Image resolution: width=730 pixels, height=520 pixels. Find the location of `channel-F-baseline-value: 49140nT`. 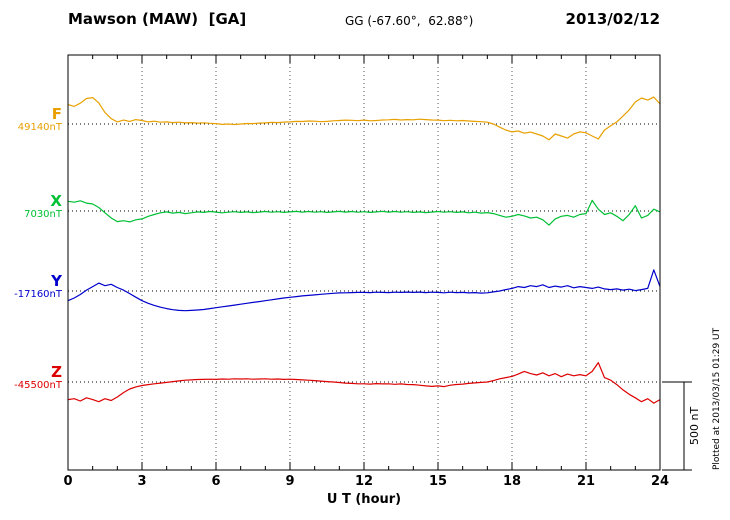

channel-F-baseline-value: 49140nT is located at coordinates (39, 127).